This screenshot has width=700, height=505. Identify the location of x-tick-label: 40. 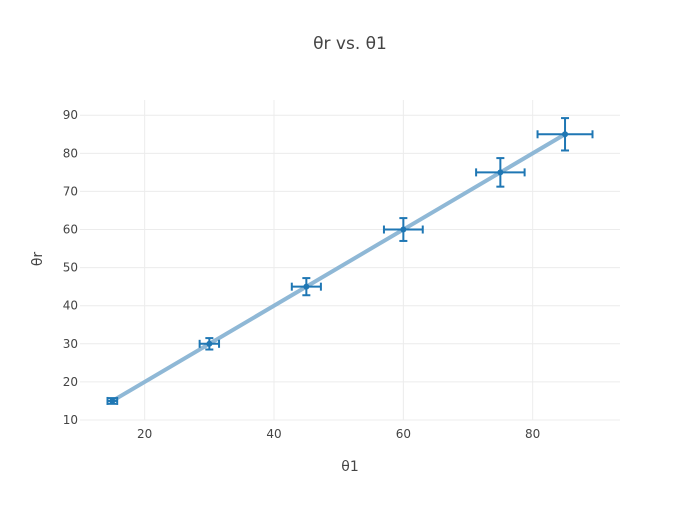
(273, 434).